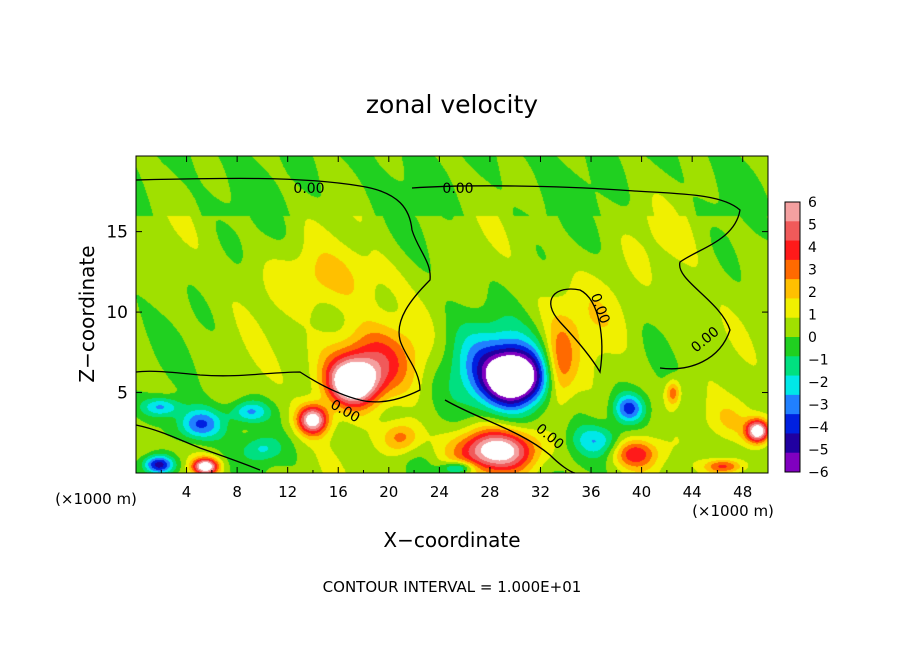  Describe the element at coordinates (812, 248) in the screenshot. I see `colorbar-tick-label: 4` at that location.